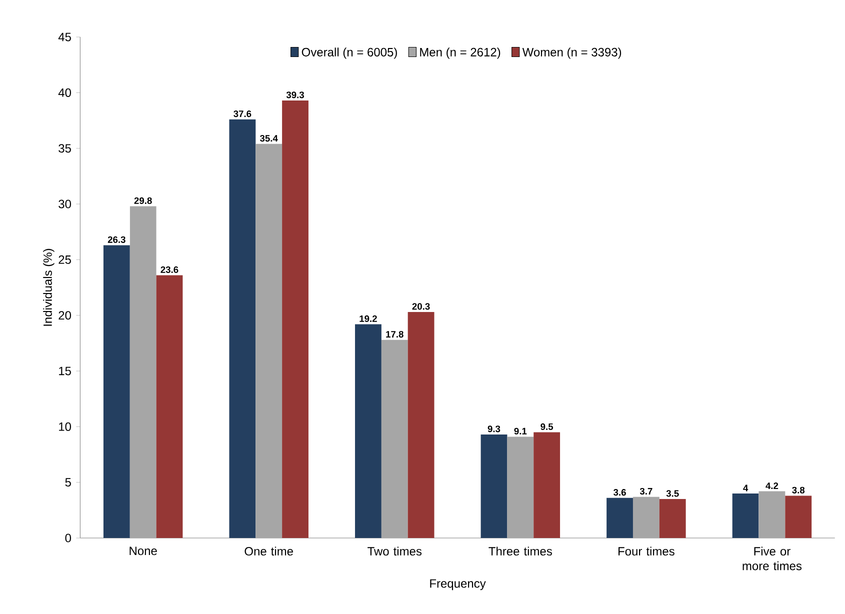  What do you see at coordinates (460, 53) in the screenshot?
I see `legend-label: Men (n = 2612)` at bounding box center [460, 53].